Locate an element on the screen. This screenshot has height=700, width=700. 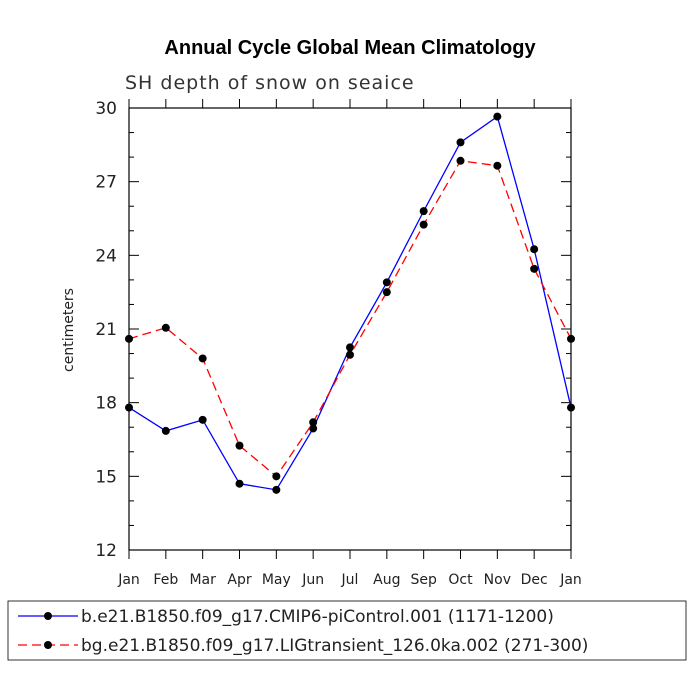
x-tick-label: Aug is located at coordinates (386, 580).